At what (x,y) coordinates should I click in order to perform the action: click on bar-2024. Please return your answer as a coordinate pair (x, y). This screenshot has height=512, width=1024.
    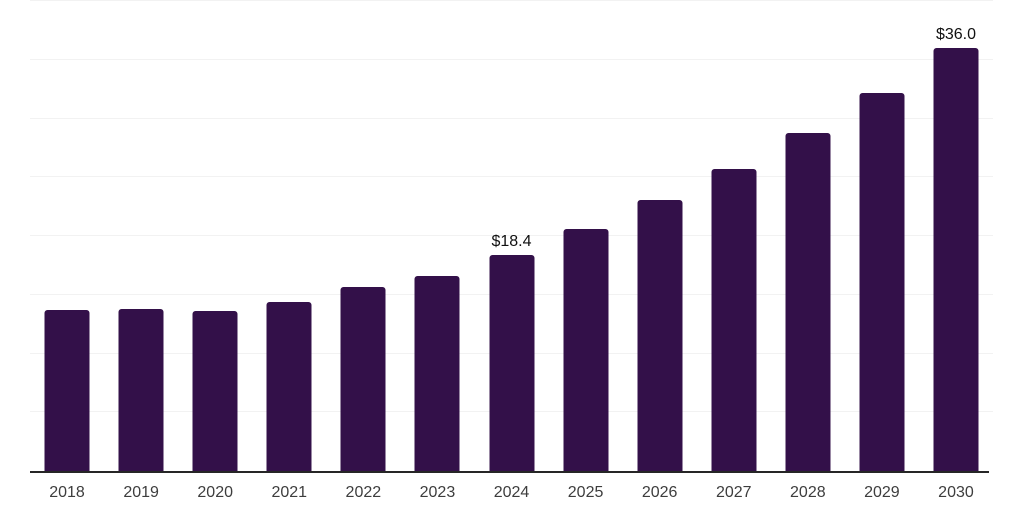
    Looking at the image, I should click on (511, 362).